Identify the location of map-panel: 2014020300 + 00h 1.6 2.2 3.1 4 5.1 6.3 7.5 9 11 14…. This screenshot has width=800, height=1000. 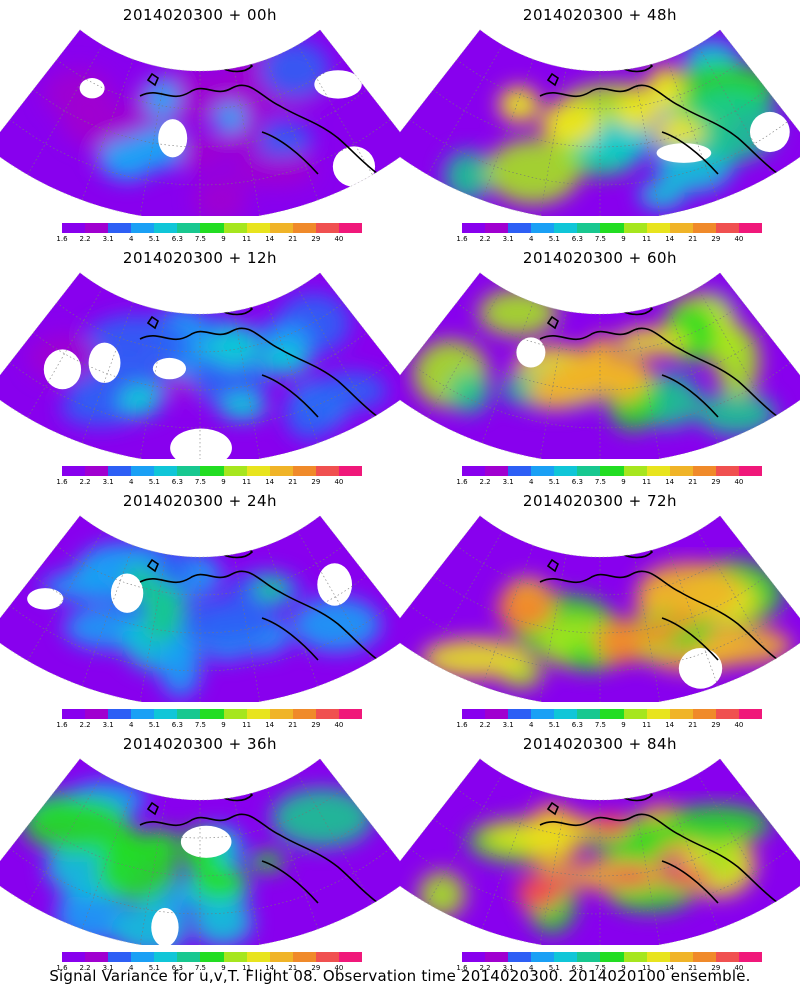
(200, 122).